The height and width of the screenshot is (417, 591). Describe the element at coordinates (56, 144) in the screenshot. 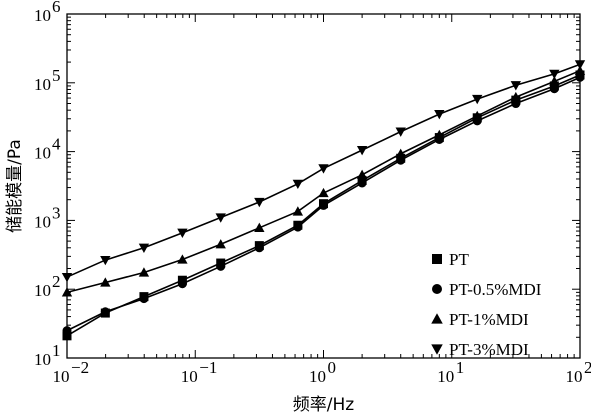

I see `y-tick-label-exp: 4` at that location.